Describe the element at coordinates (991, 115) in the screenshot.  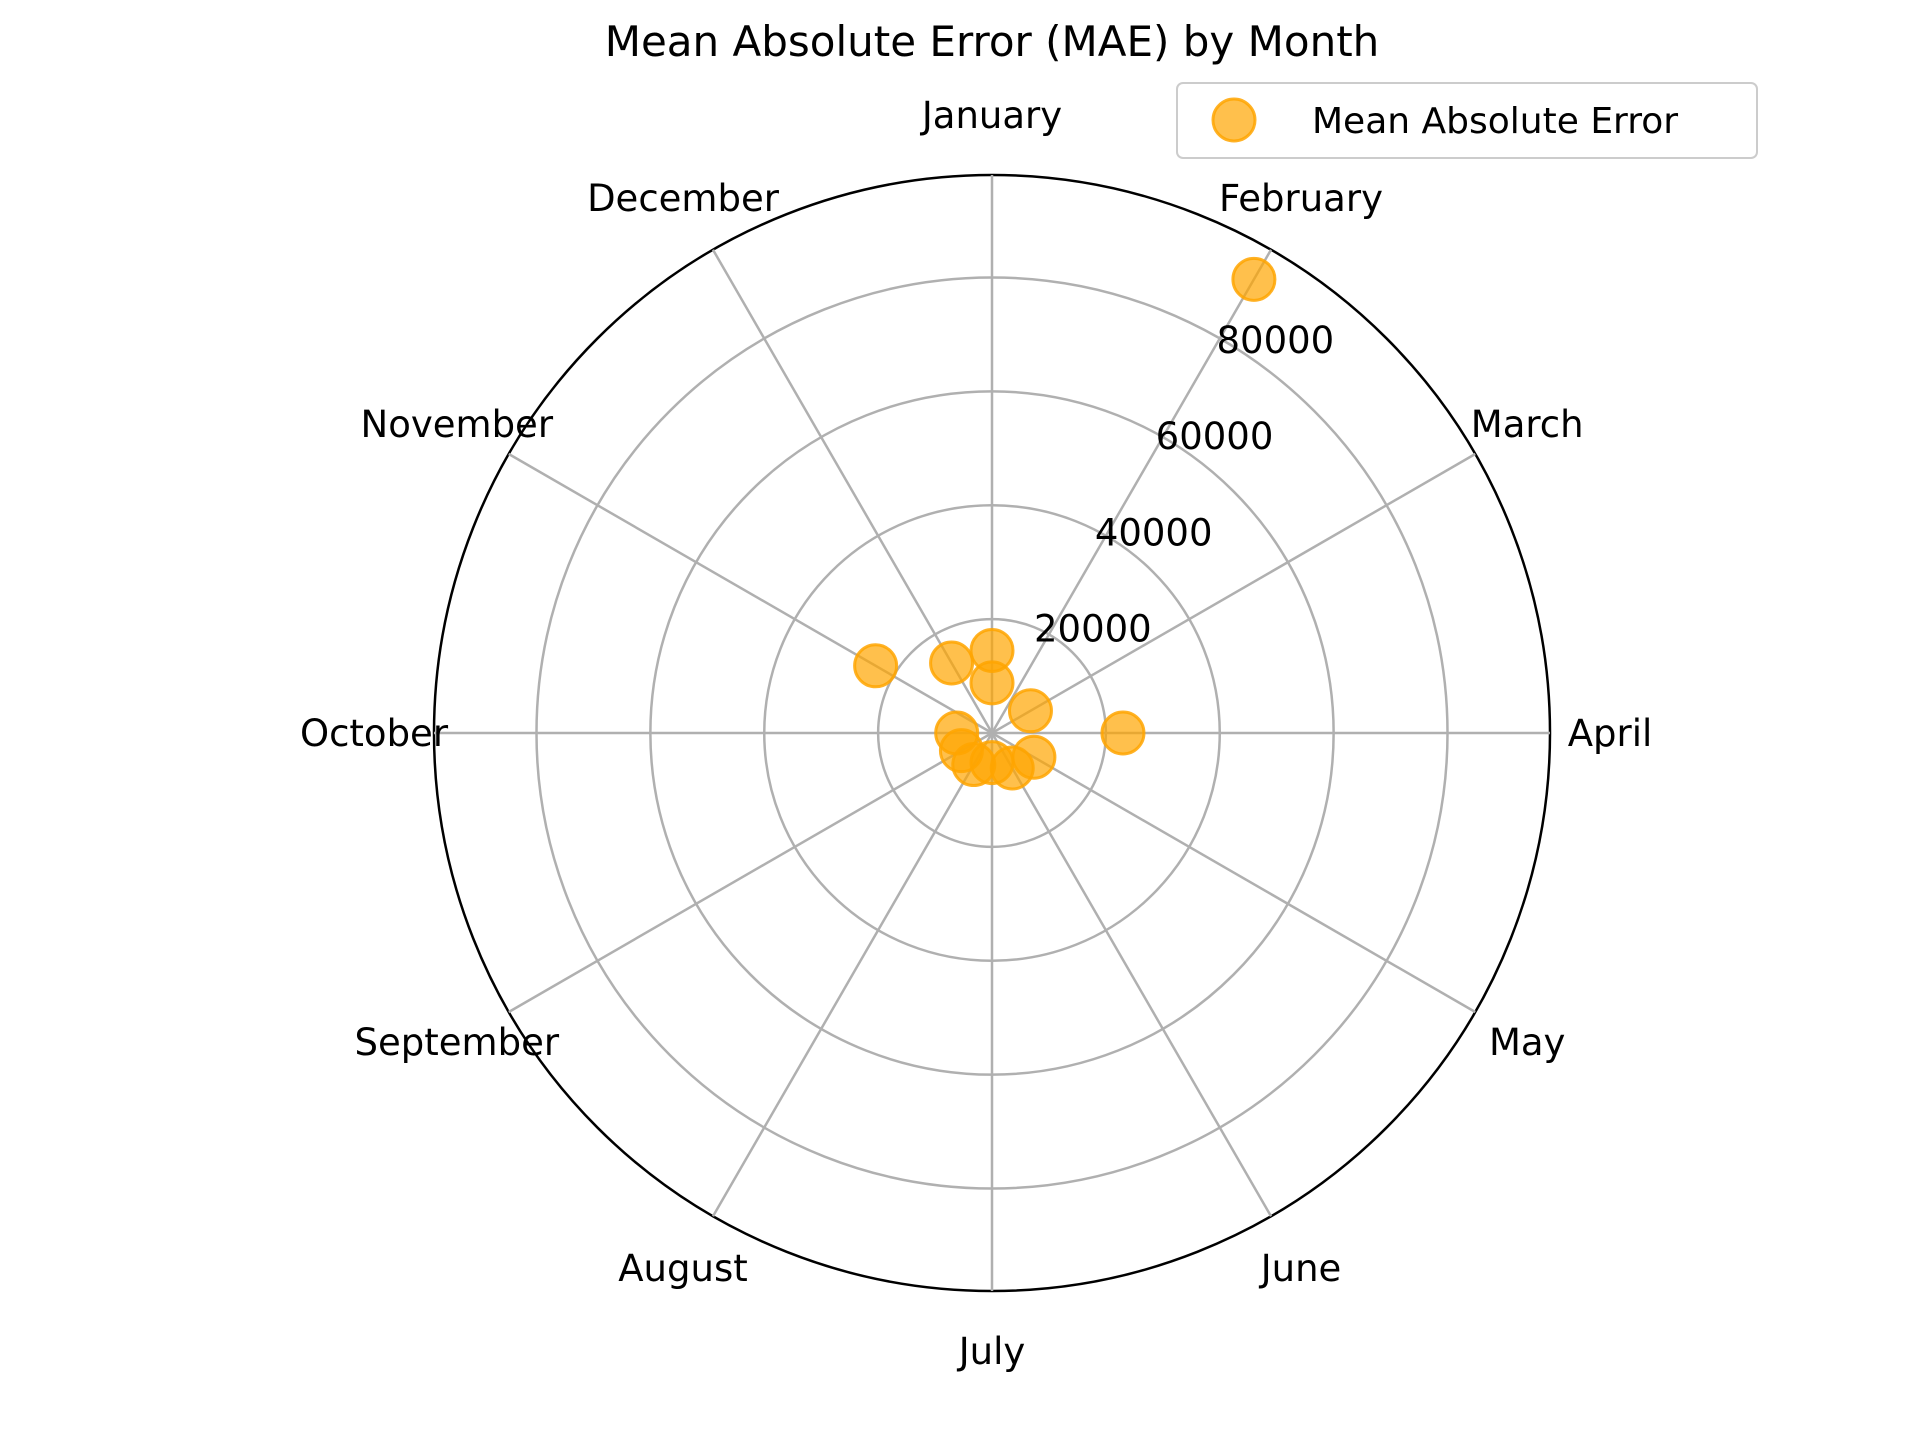
I see `month-label-january: January` at that location.